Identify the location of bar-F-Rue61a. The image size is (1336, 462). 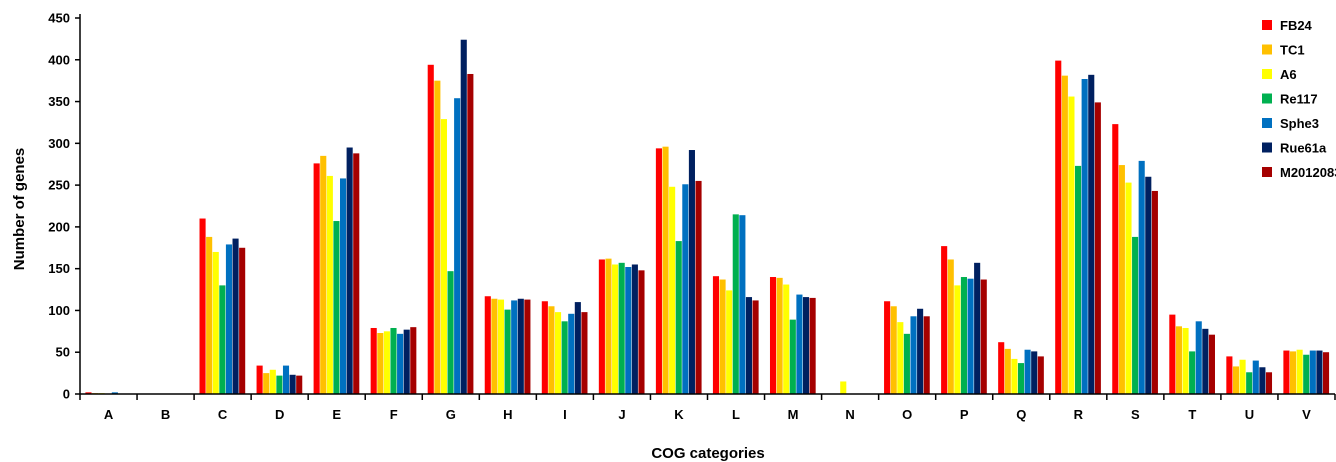
(406, 361).